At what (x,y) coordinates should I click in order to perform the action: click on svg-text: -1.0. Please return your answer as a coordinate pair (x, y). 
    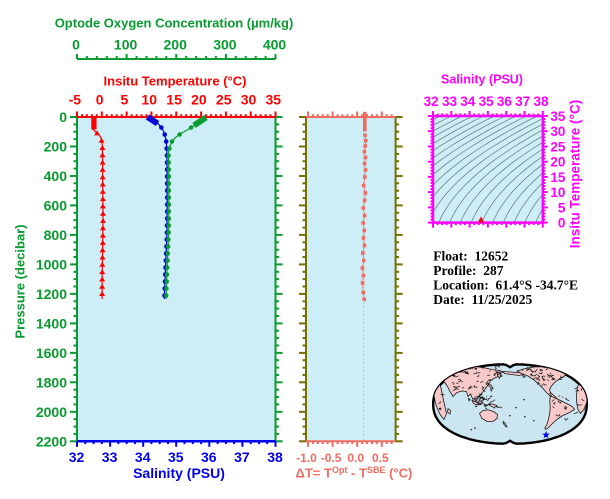
    Looking at the image, I should click on (306, 458).